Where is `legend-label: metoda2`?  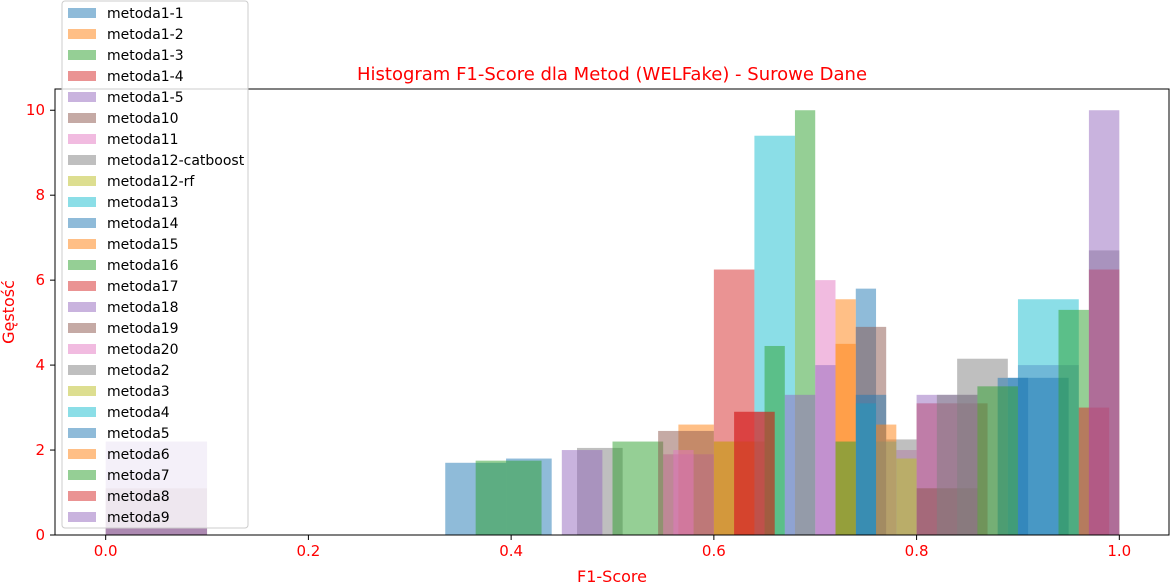
legend-label: metoda2 is located at coordinates (138, 371).